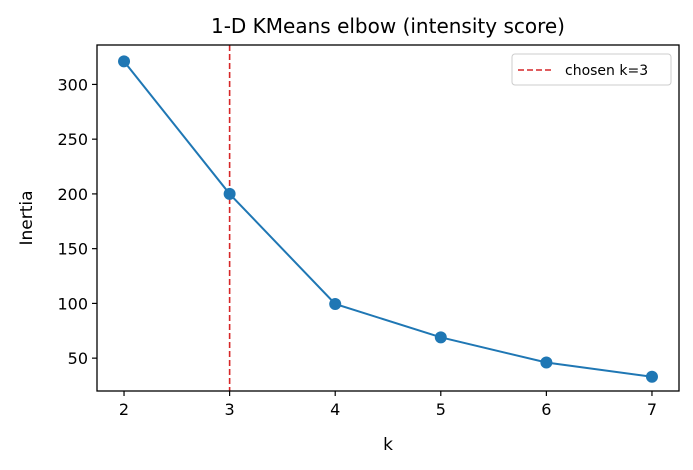 Image resolution: width=693 pixels, height=470 pixels. Describe the element at coordinates (388, 445) in the screenshot. I see `x-axis-label: k` at that location.